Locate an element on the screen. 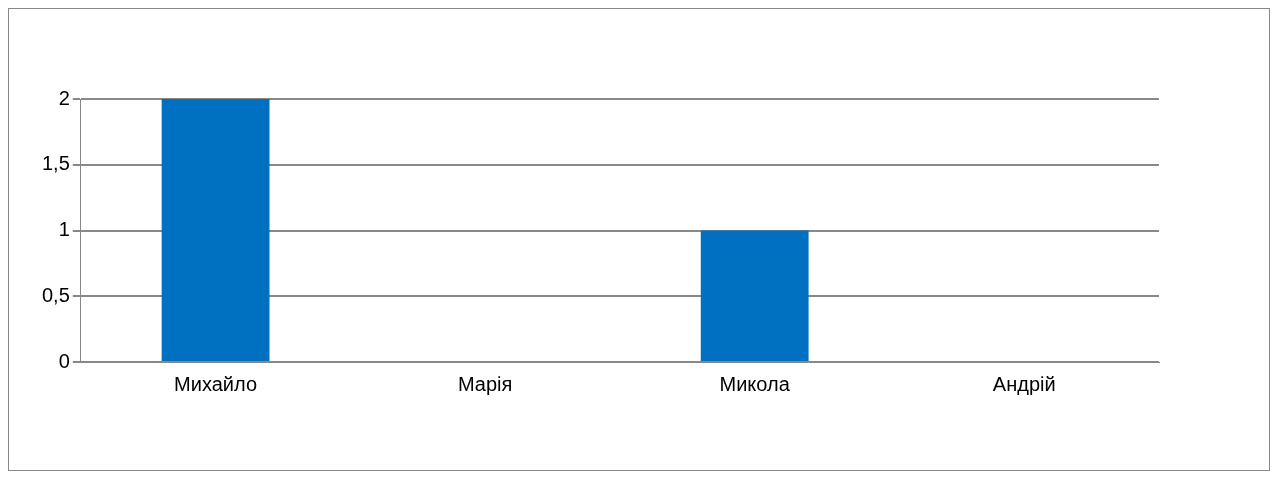 This screenshot has width=1280, height=479. y-tick-label: 1,5 is located at coordinates (55, 163).